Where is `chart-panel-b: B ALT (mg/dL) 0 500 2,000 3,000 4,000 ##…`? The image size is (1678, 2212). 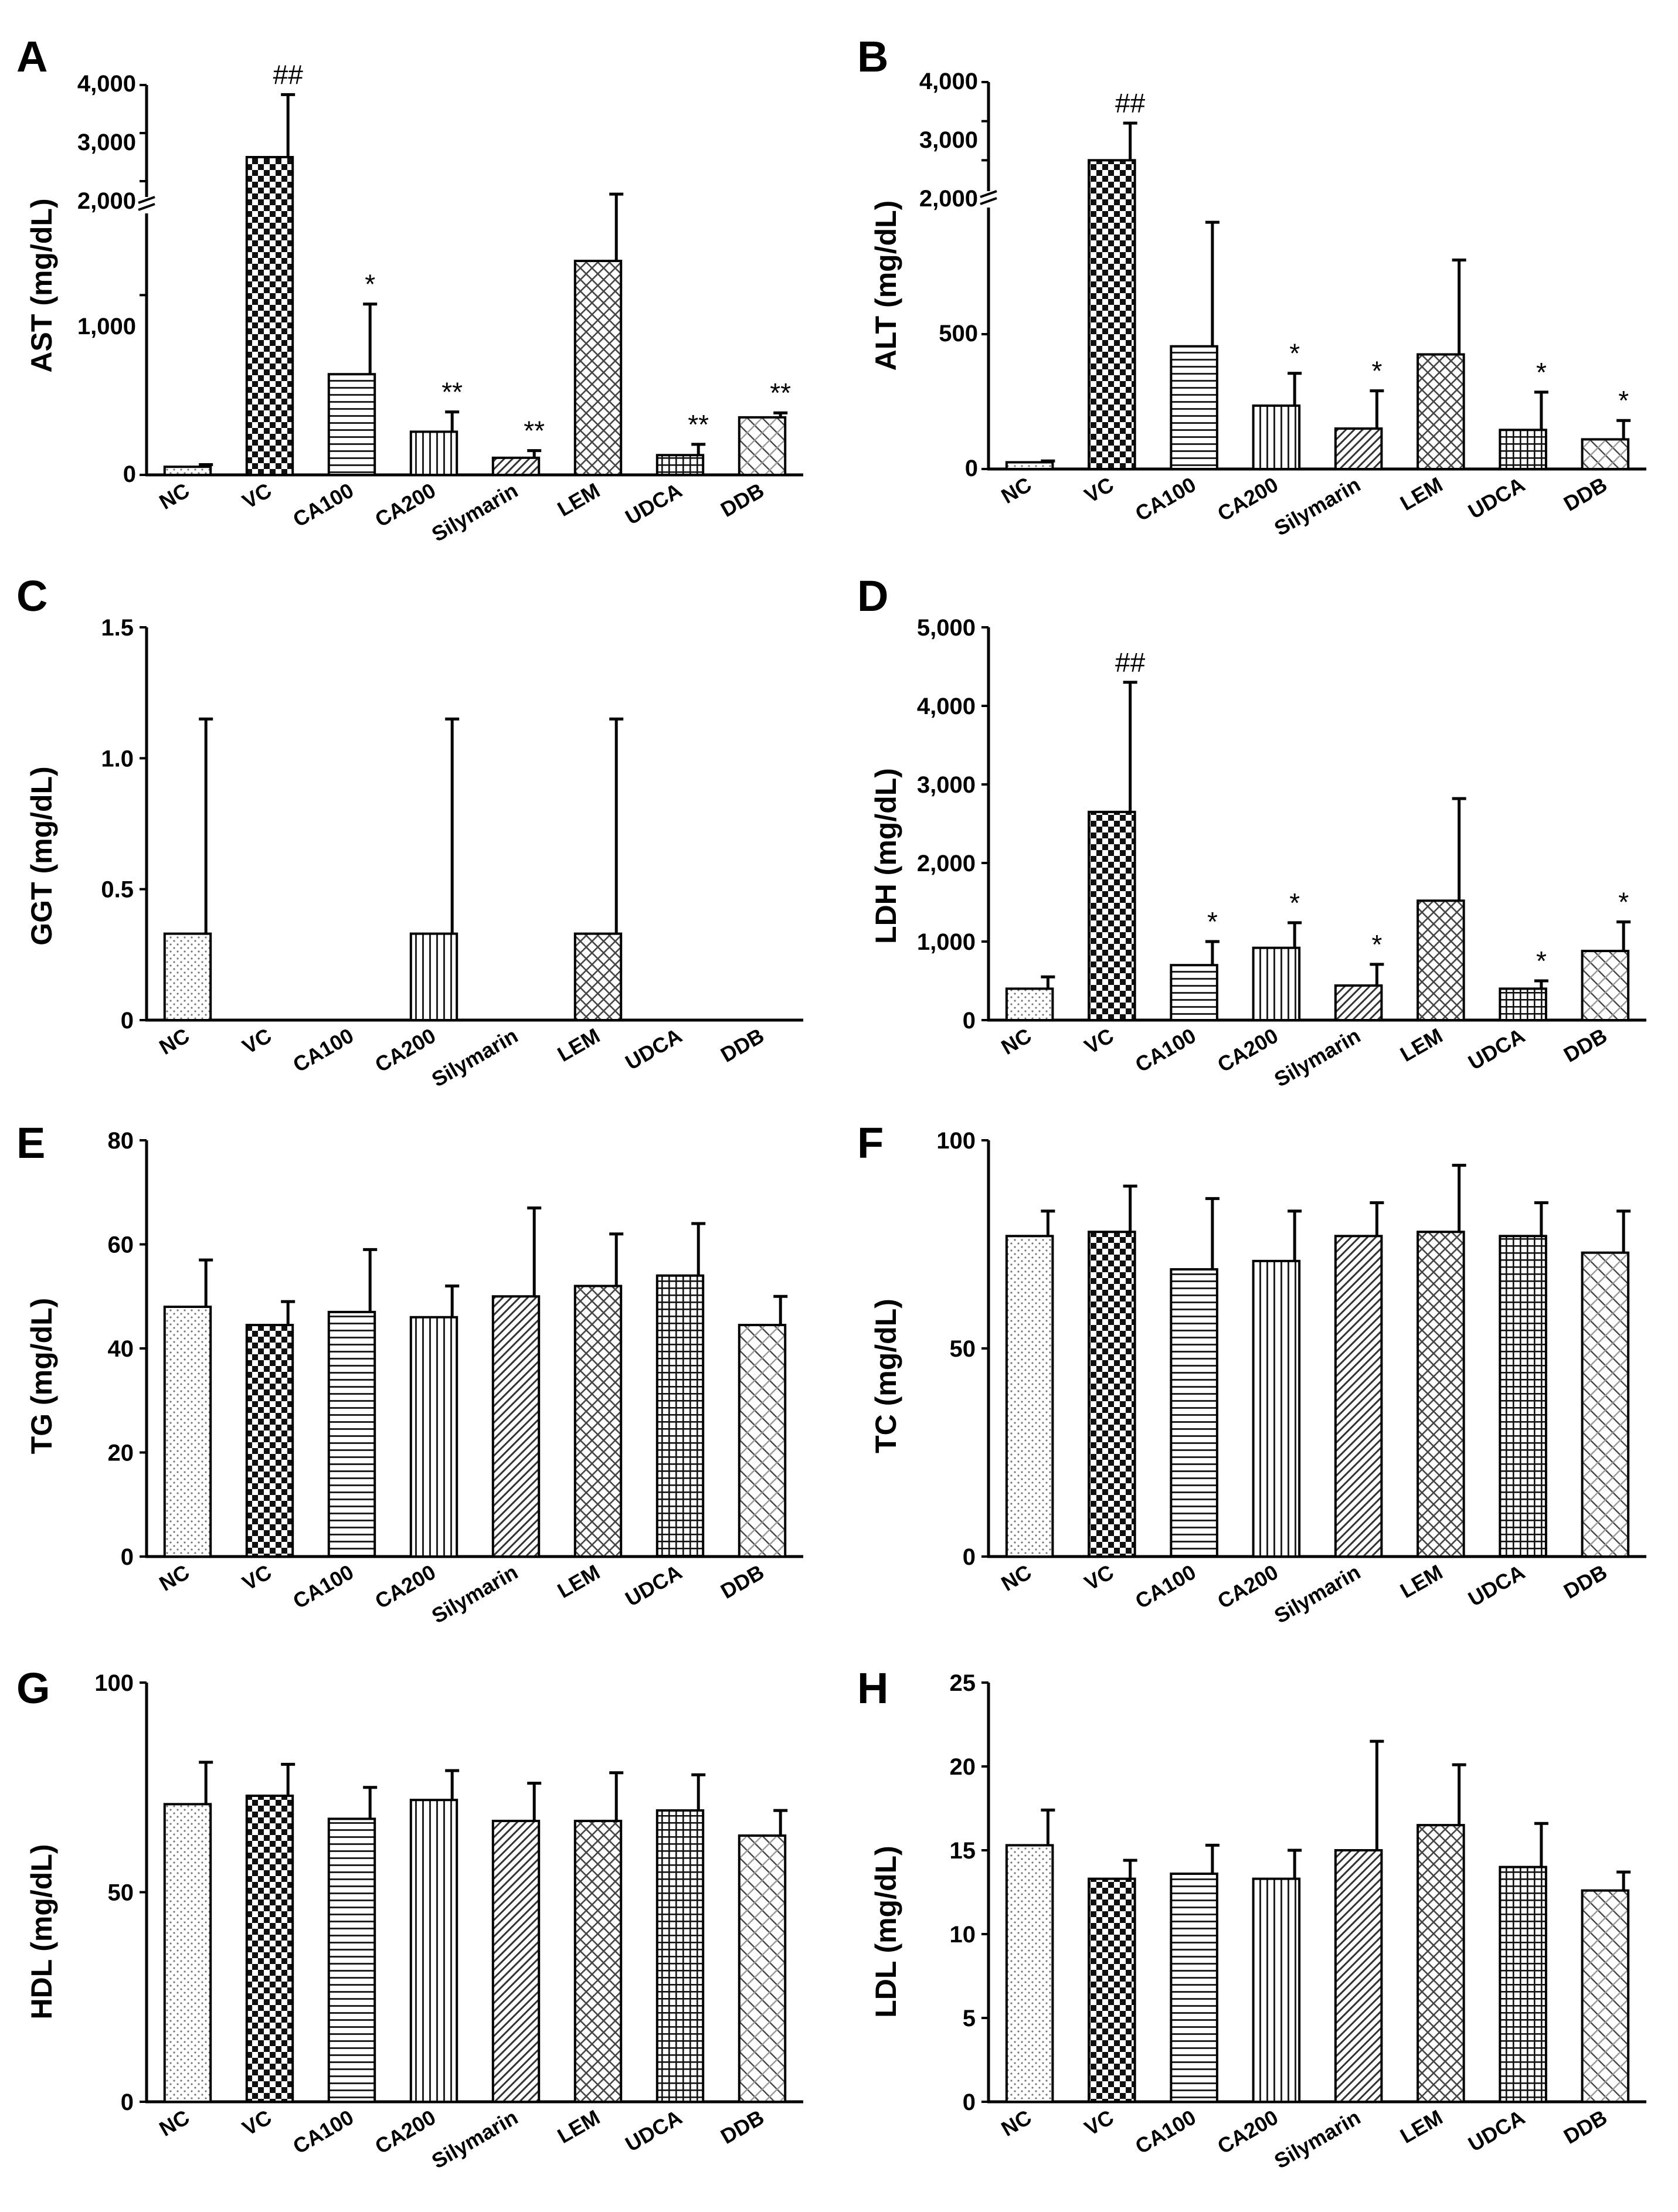 chart-panel-b: B ALT (mg/dL) 0 500 2,000 3,000 4,000 ##… is located at coordinates (1251, 286).